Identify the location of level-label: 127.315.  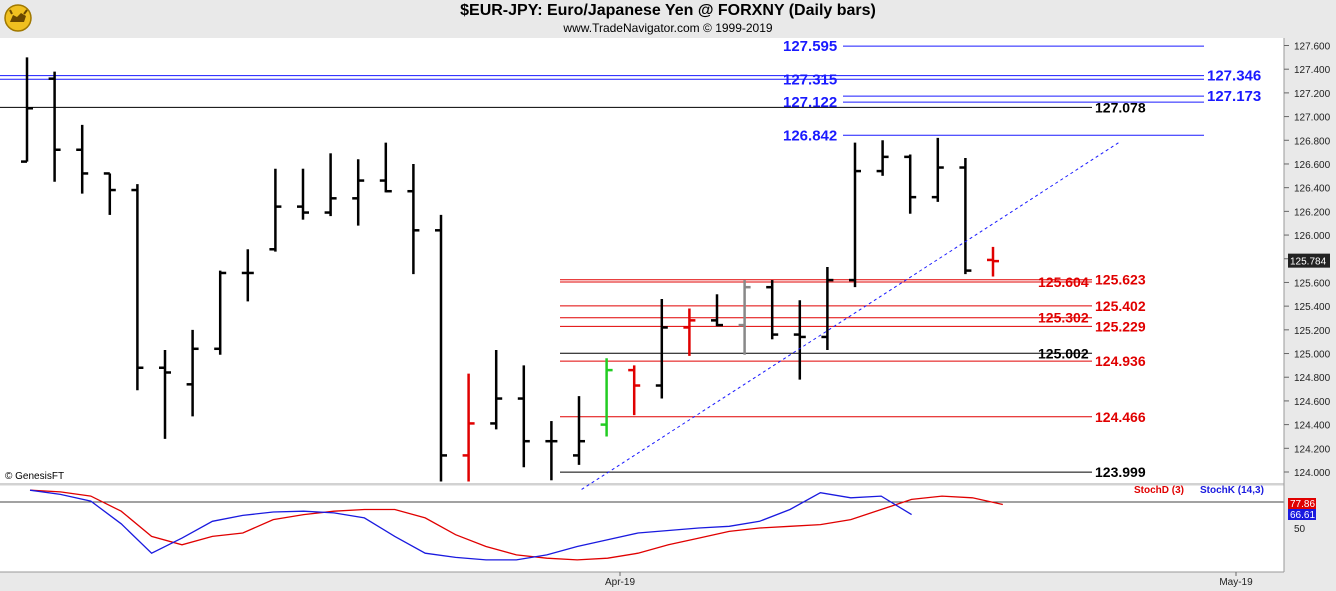
(810, 79).